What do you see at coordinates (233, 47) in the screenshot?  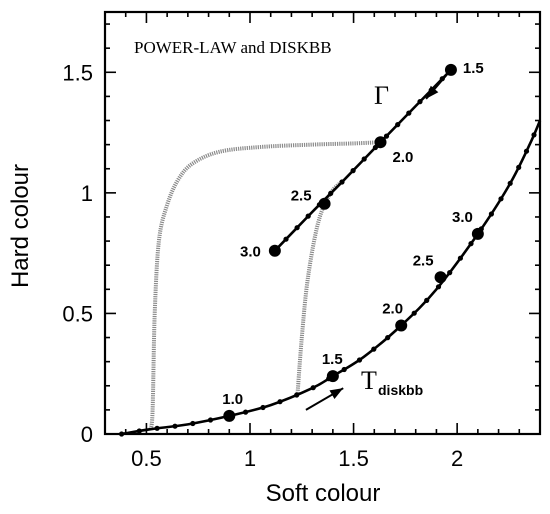 I see `chart-title: POWER-LAW and DISKBB` at bounding box center [233, 47].